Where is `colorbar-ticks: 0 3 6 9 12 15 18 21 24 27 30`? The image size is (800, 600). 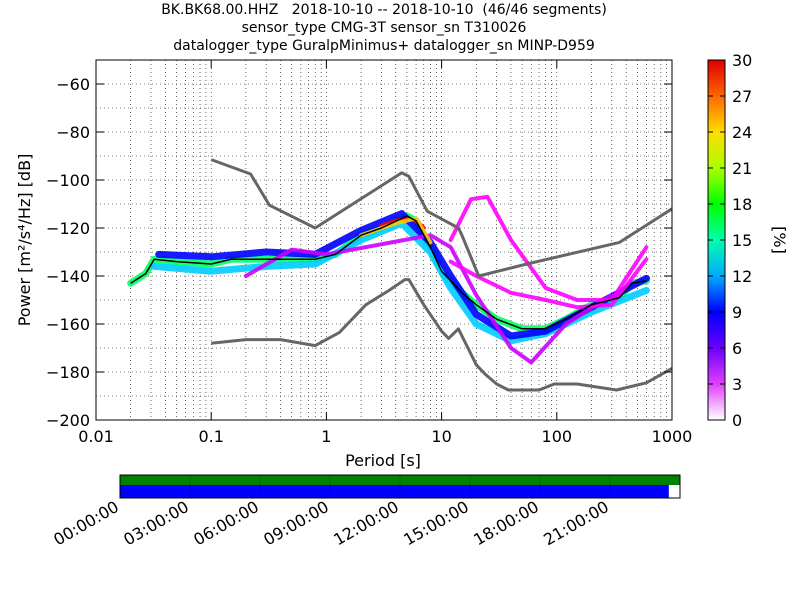
colorbar-ticks: 0 3 6 9 12 15 18 21 24 27 30 is located at coordinates (730, 240).